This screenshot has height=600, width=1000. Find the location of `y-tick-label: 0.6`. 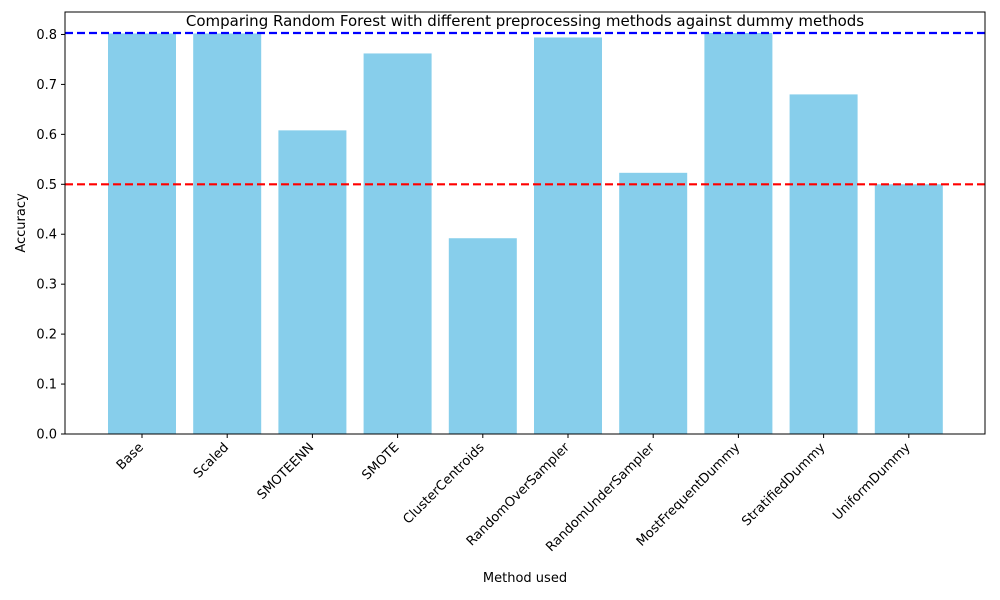

y-tick-label: 0.6 is located at coordinates (46, 135).